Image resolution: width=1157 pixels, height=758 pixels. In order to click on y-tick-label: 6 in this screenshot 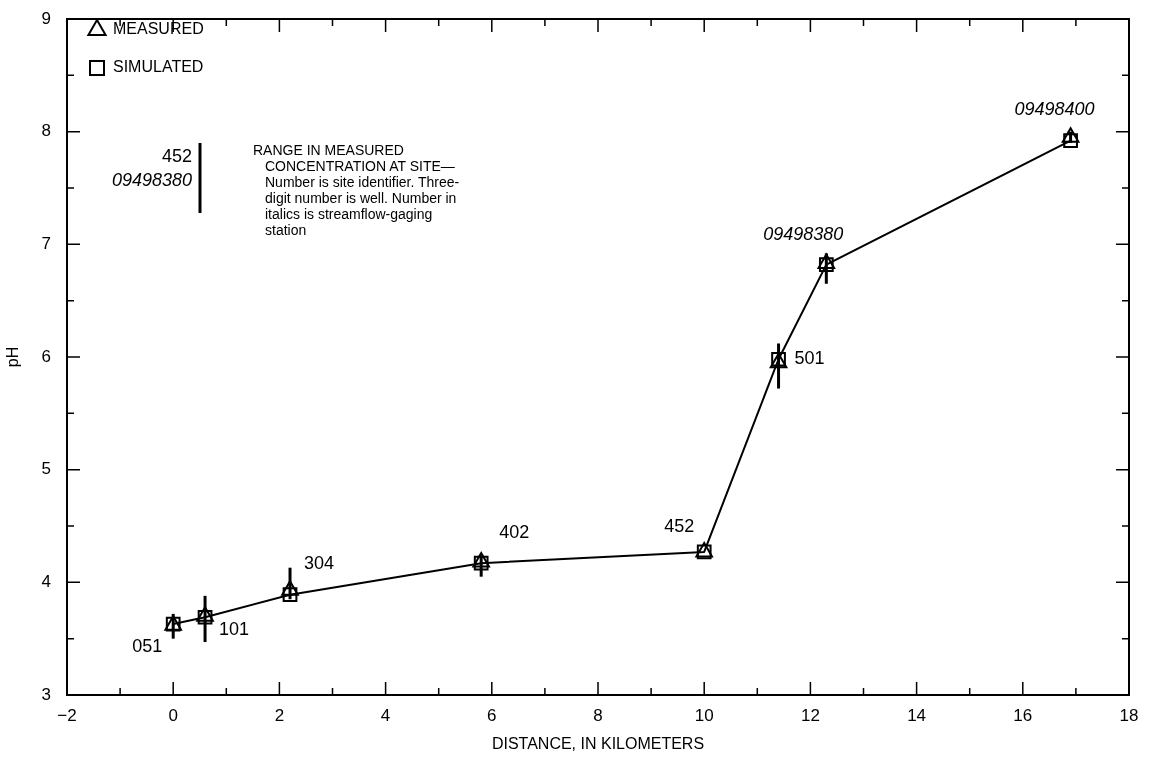, I will do `click(46, 356)`.